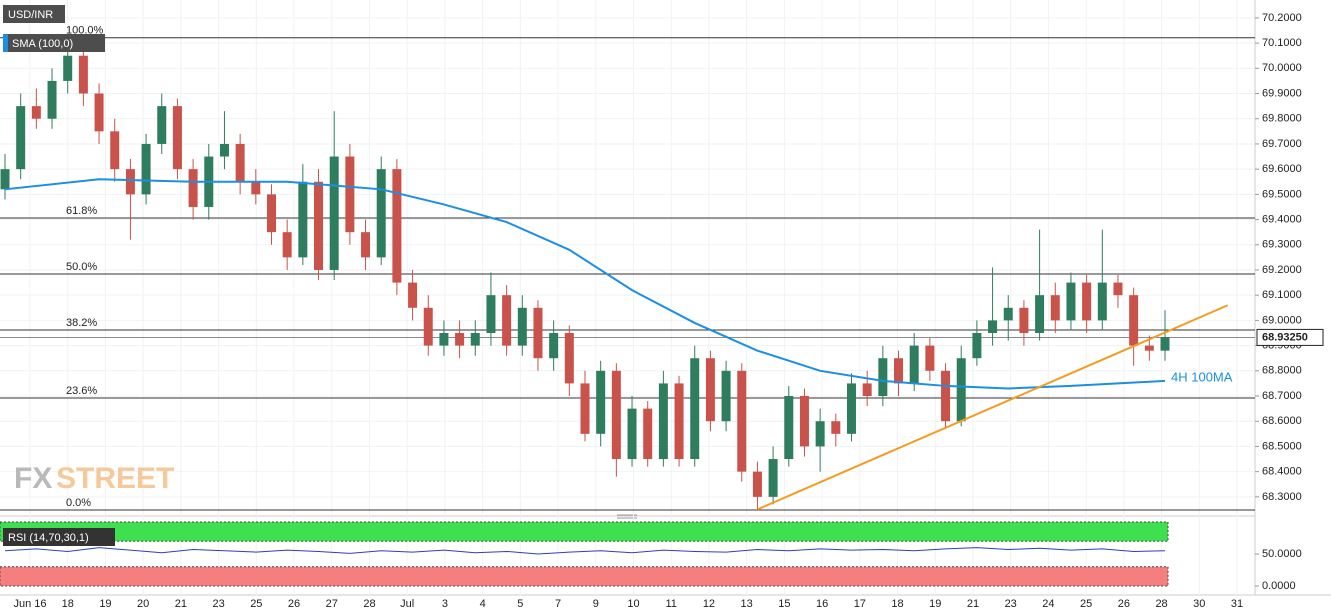 The image size is (1331, 615). Describe the element at coordinates (520, 604) in the screenshot. I see `x-tick-label: 5` at that location.